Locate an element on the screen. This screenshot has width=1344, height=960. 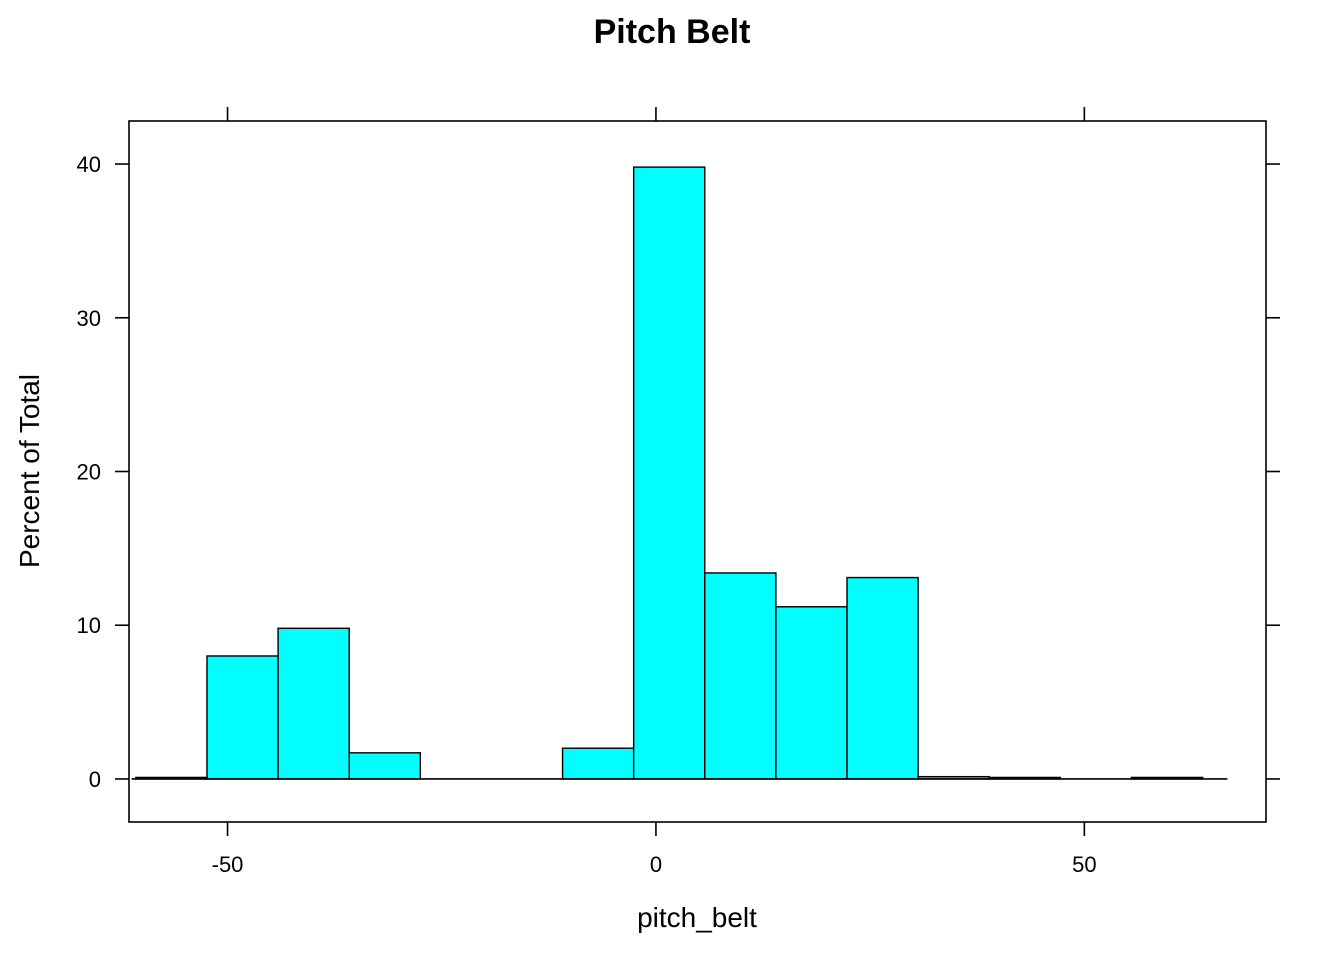
y-tick-label: 20 is located at coordinates (89, 472).